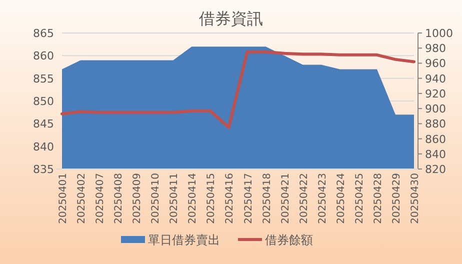 This screenshot has width=462, height=264. I want to click on x-tick-label: 20250408, so click(119, 198).